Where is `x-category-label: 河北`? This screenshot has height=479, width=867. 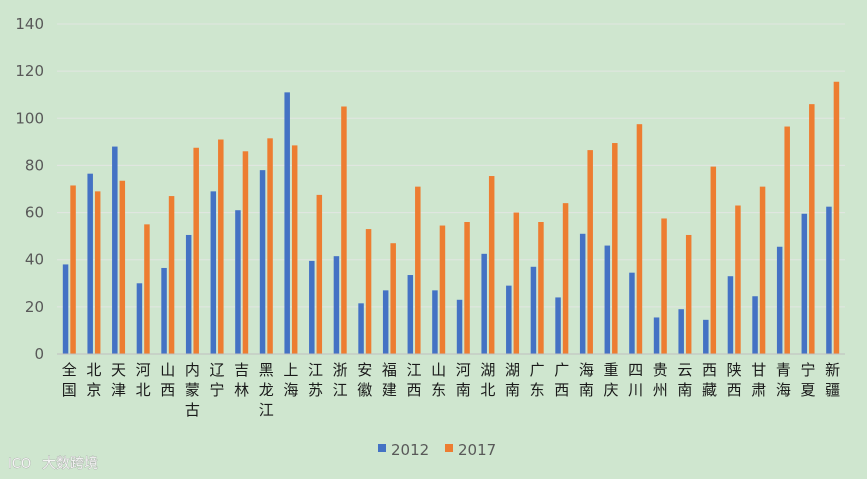
x-category-label: 河北 is located at coordinates (143, 380).